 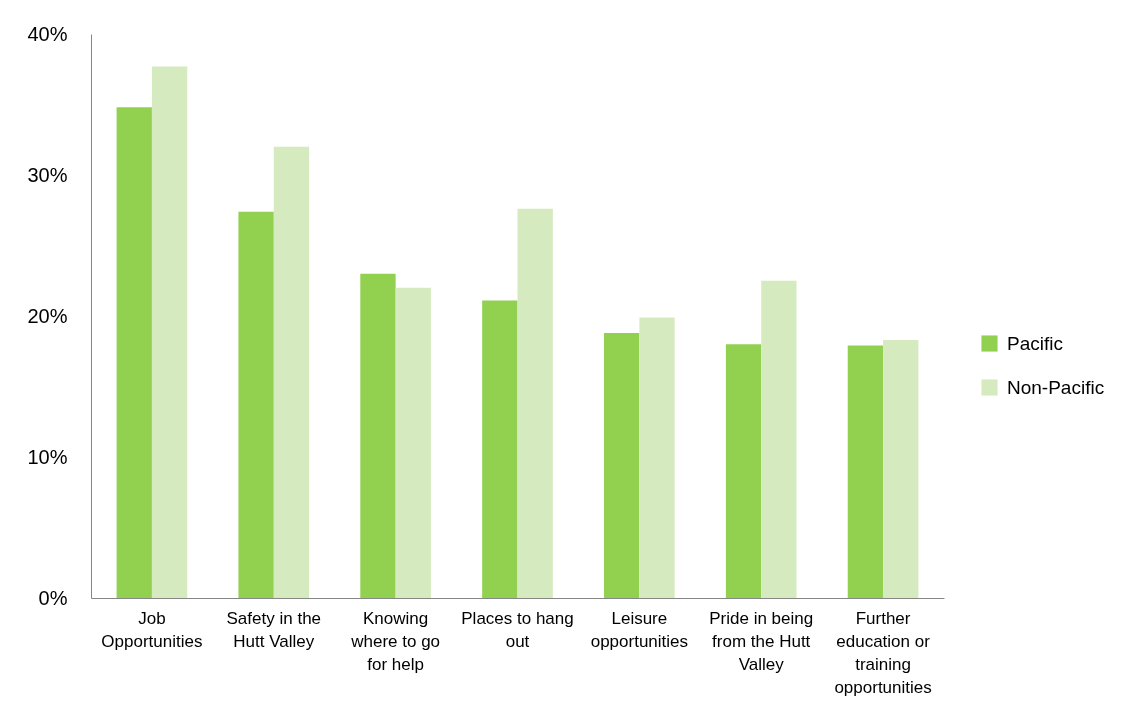 I want to click on x-tick-label: Pride in being from the Hutt Valley, so click(x=761, y=641).